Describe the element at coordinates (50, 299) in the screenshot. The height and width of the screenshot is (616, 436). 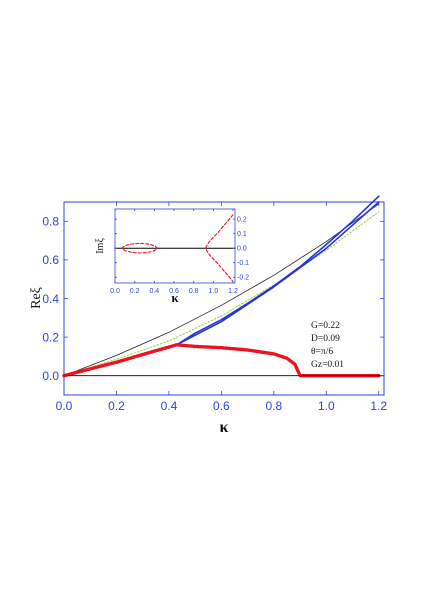
I see `main-y-tick-label: 0.4` at that location.